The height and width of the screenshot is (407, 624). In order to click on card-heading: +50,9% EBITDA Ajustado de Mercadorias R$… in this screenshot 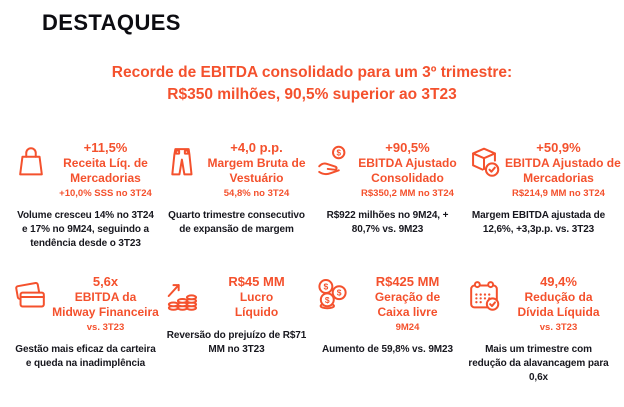, I will do `click(563, 170)`.